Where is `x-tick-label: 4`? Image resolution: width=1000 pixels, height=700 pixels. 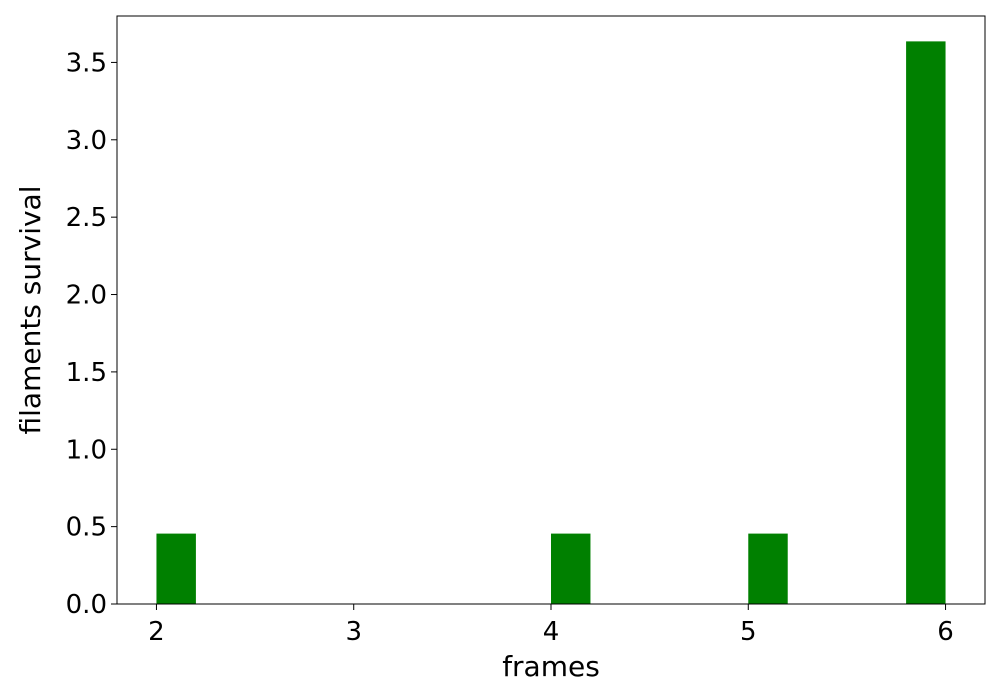 x-tick-label: 4 is located at coordinates (551, 632).